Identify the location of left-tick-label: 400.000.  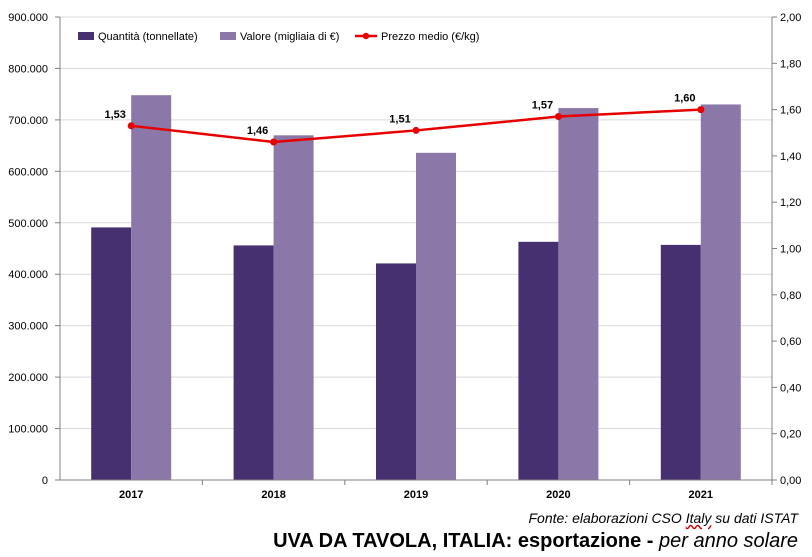
(28, 275).